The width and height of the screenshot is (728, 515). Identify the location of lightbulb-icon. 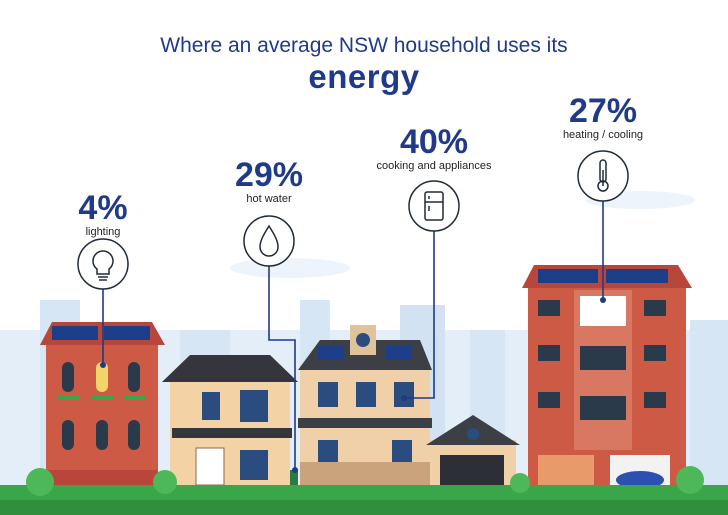
(103, 264).